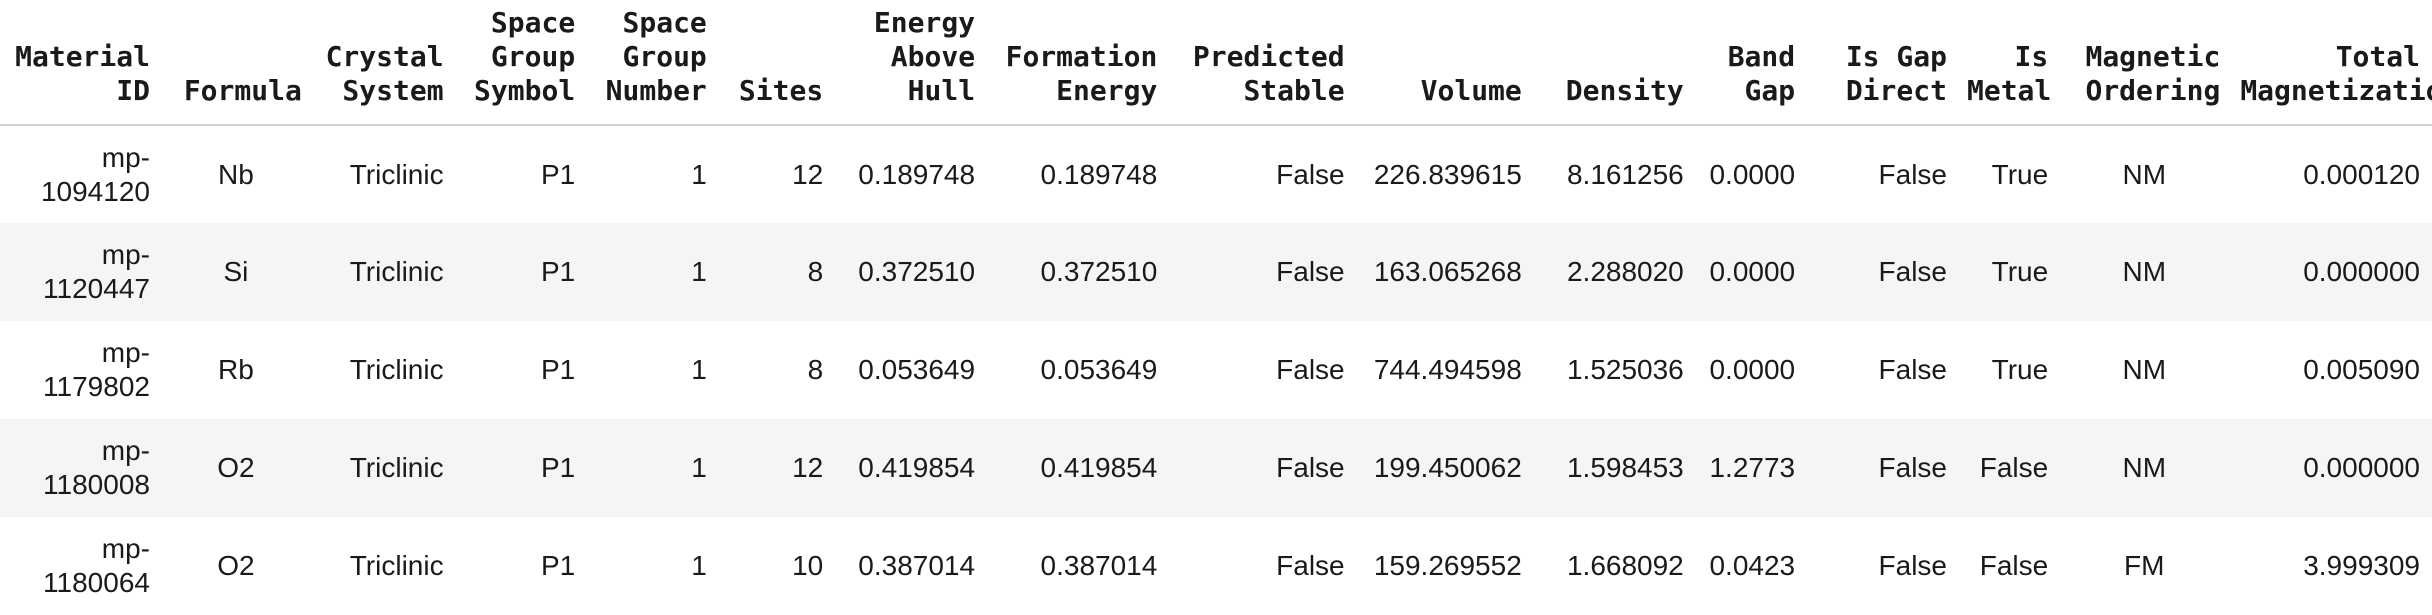  I want to click on column-header-energy-above-hull: Energy Above Hull, so click(911, 63).